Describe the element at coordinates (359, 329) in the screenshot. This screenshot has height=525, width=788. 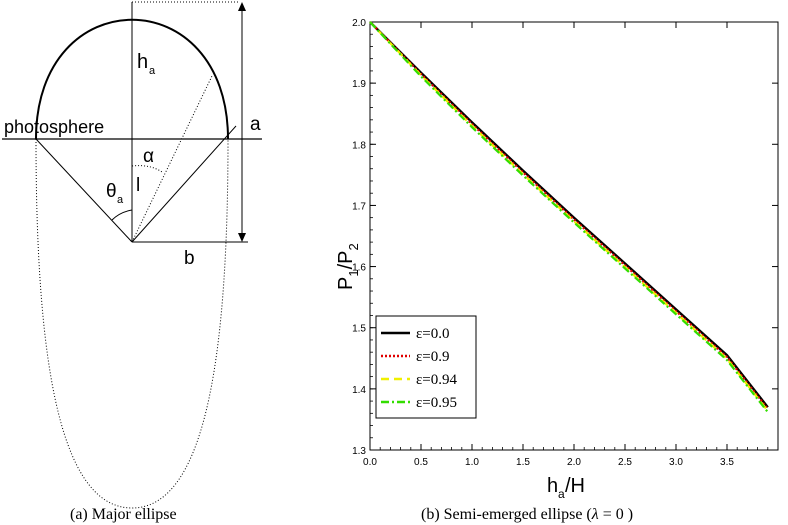
I see `y-tick-label: 1.5` at that location.